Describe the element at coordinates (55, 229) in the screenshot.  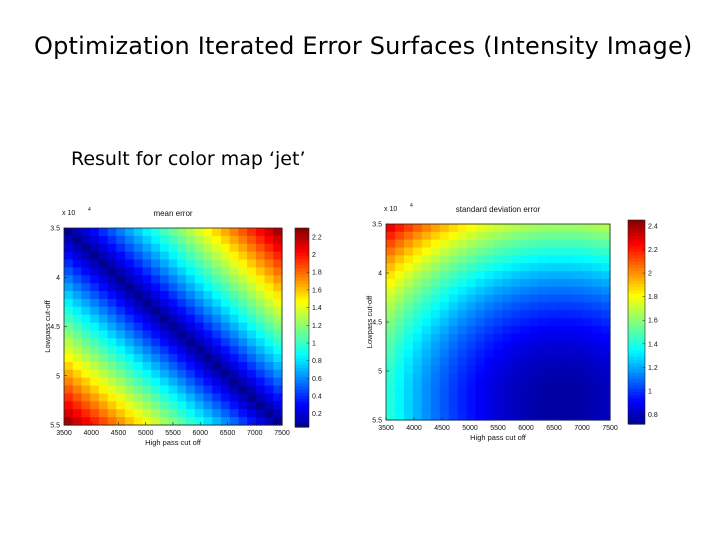
I see `y-tick-label: 3.5` at that location.